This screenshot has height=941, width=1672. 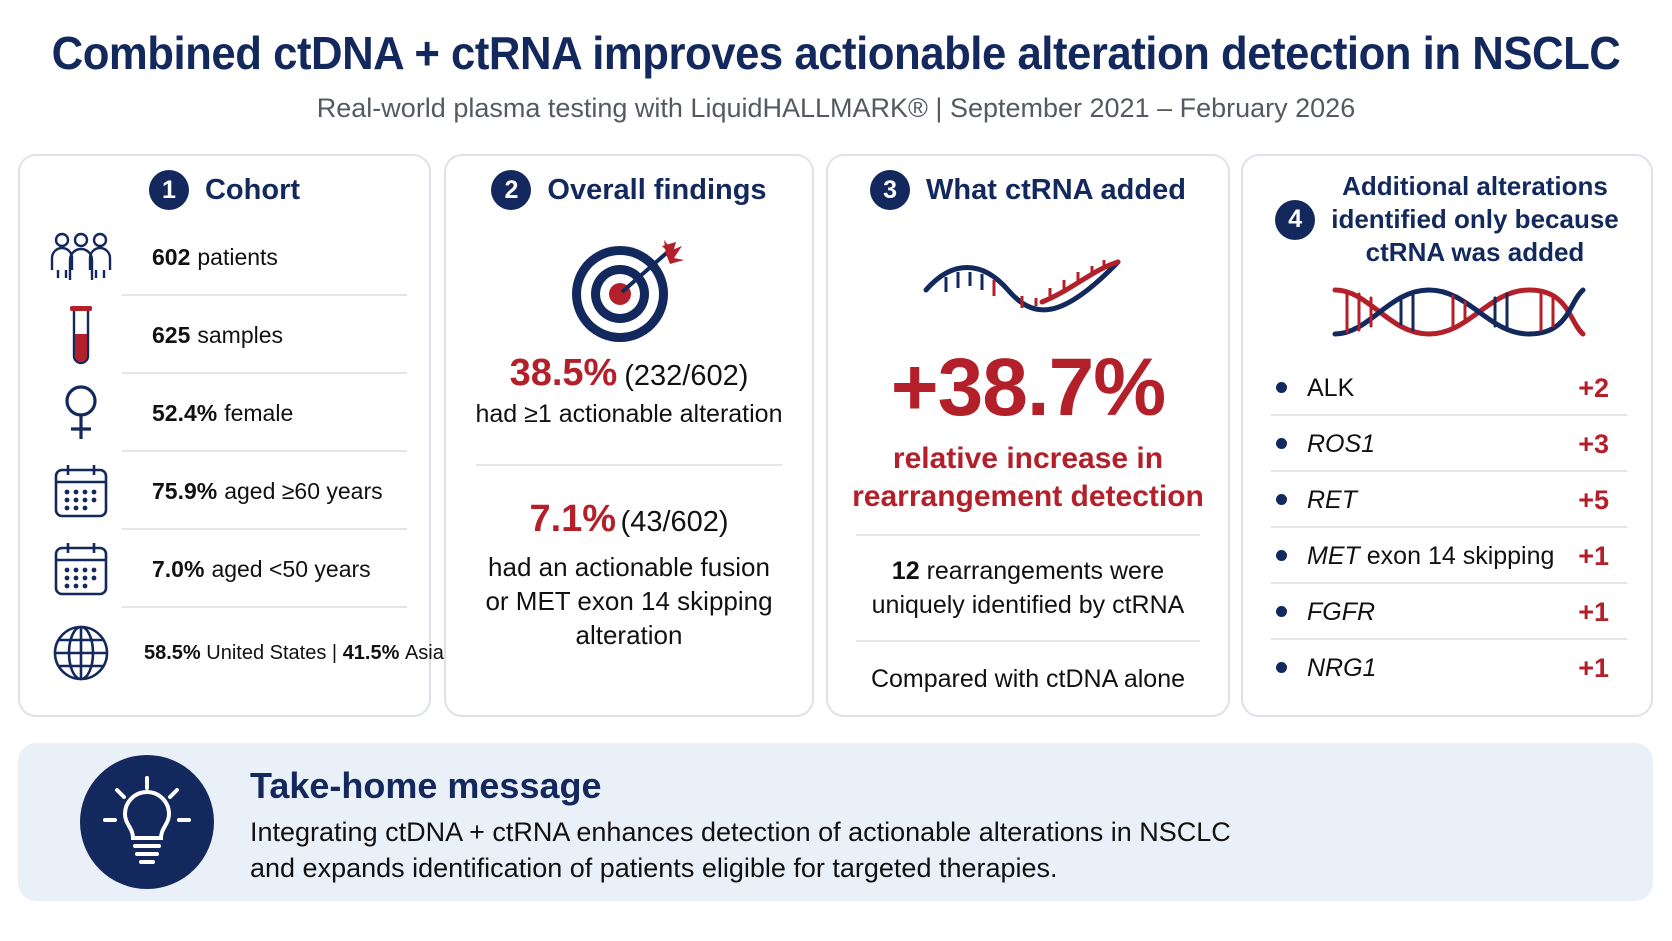 I want to click on people-icon, so click(x=81, y=257).